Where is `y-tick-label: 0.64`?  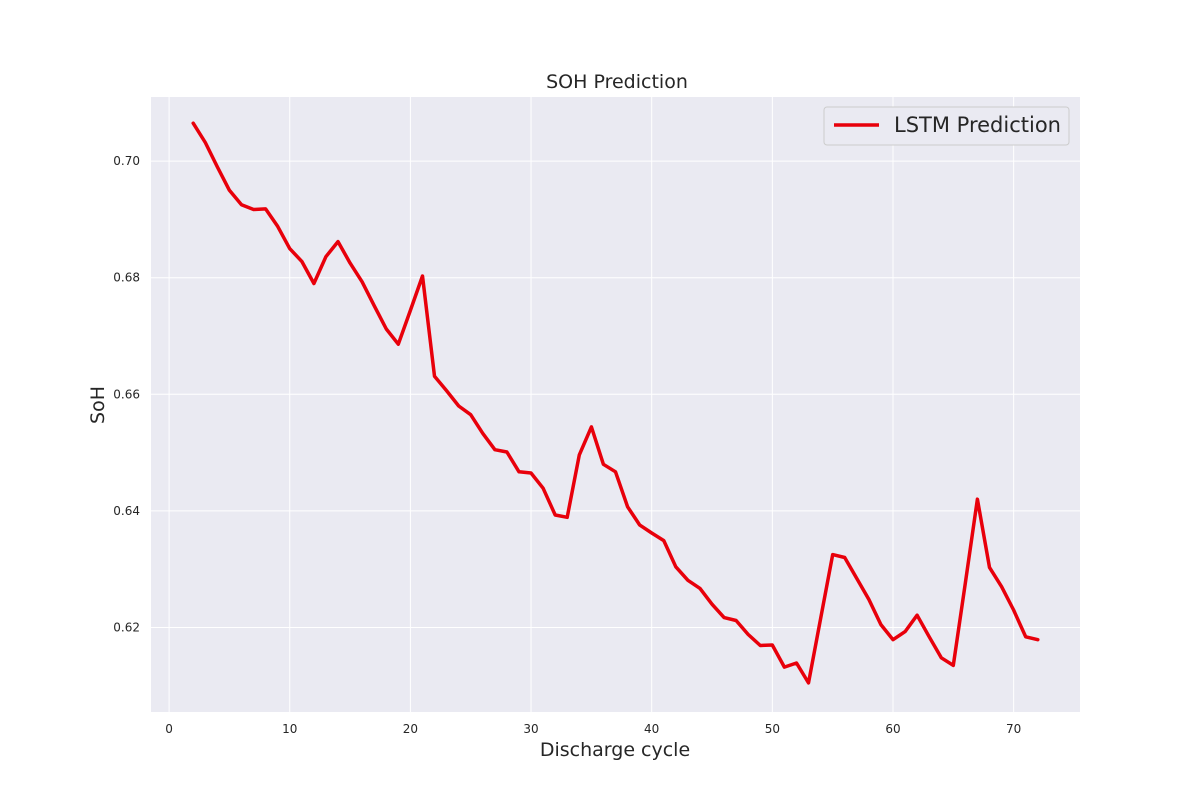
y-tick-label: 0.64 is located at coordinates (126, 511).